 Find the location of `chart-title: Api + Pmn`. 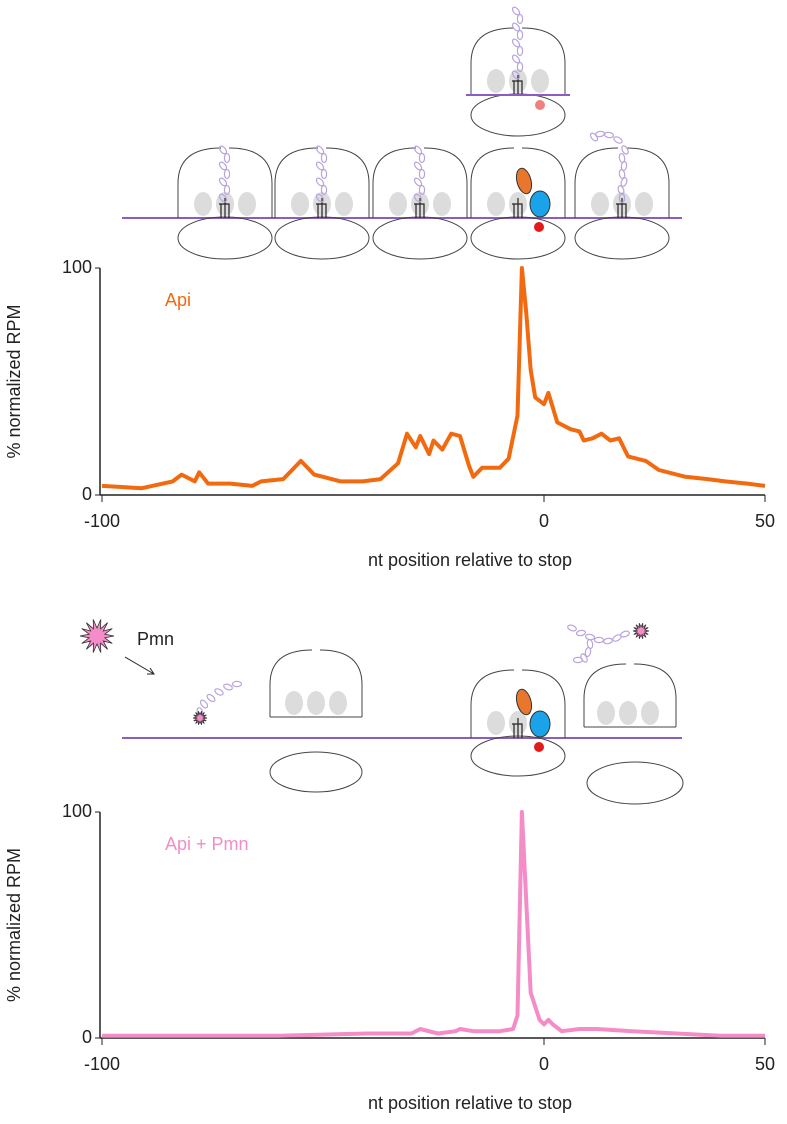

chart-title: Api + Pmn is located at coordinates (207, 844).